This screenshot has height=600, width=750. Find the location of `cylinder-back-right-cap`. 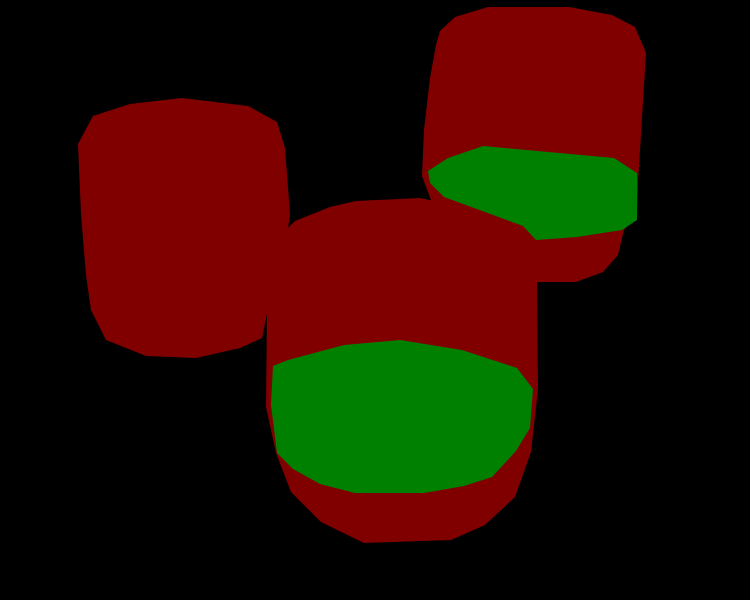

cylinder-back-right-cap is located at coordinates (532, 193).